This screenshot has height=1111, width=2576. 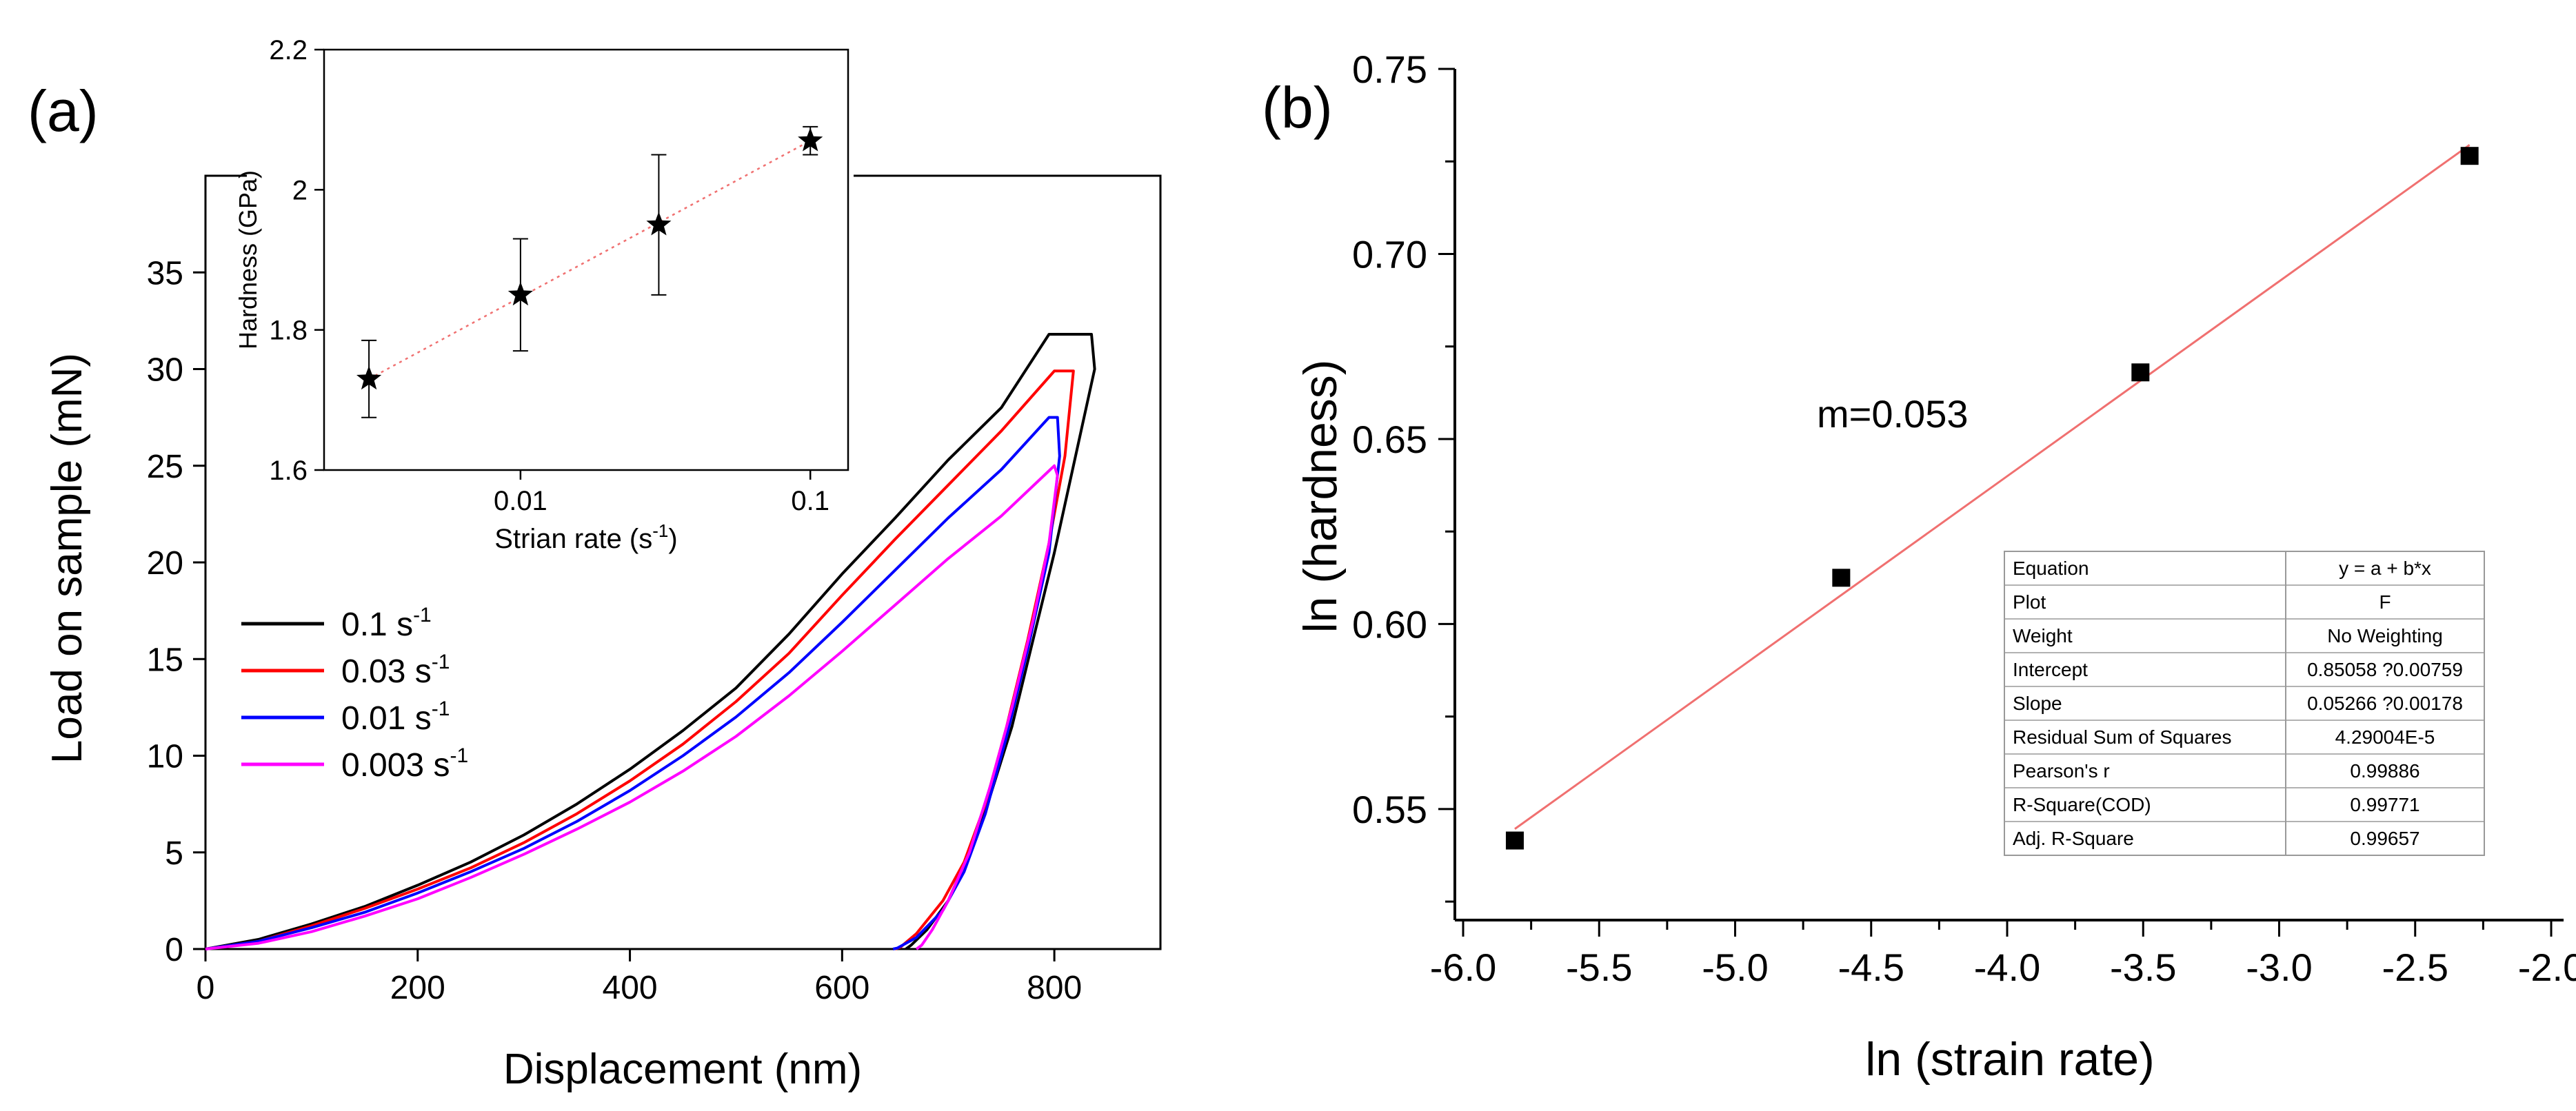 I want to click on panel-a-label: (a), so click(x=63, y=111).